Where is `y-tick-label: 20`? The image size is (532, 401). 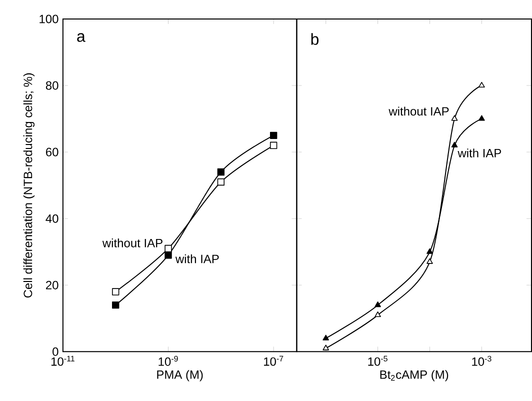
y-tick-label: 20 is located at coordinates (52, 285).